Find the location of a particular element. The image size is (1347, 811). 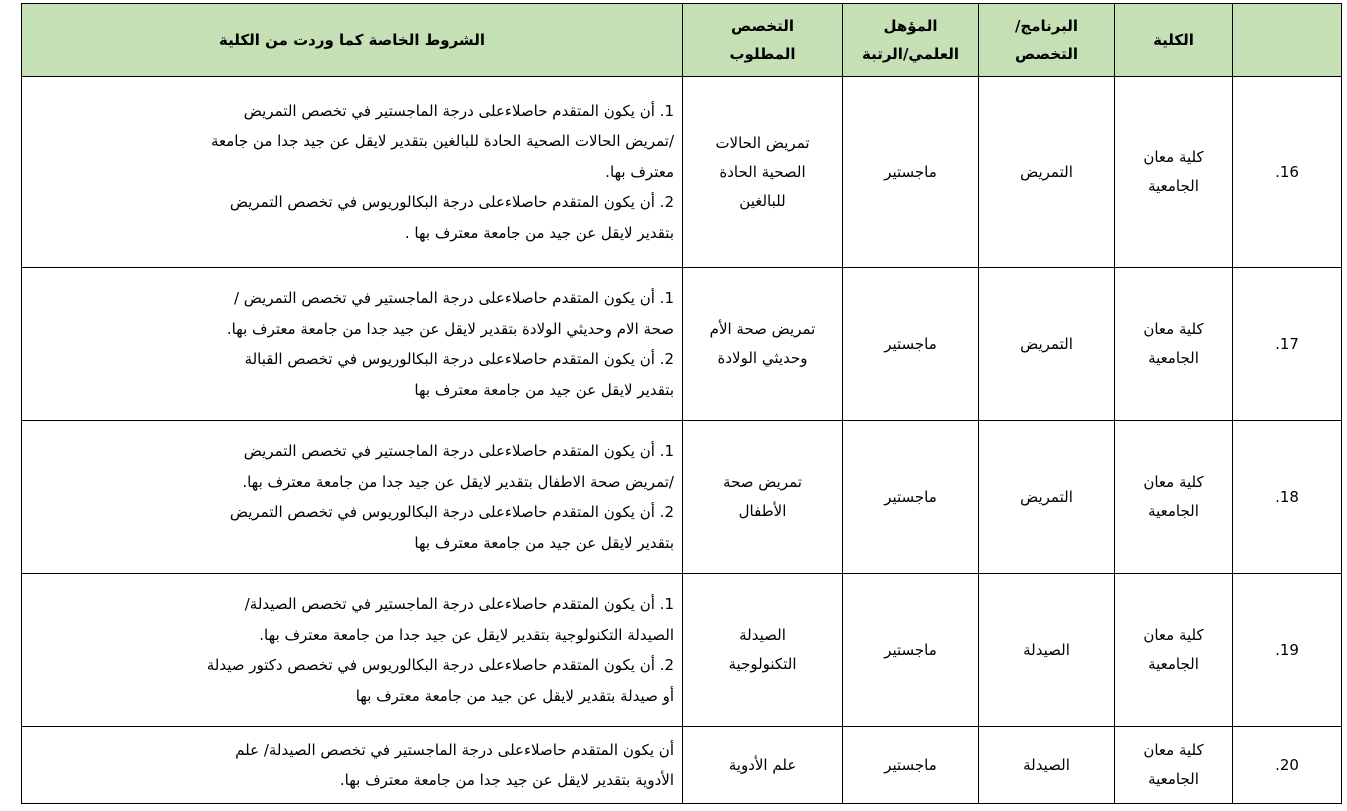

text-line: معترف بها. is located at coordinates (639, 171).